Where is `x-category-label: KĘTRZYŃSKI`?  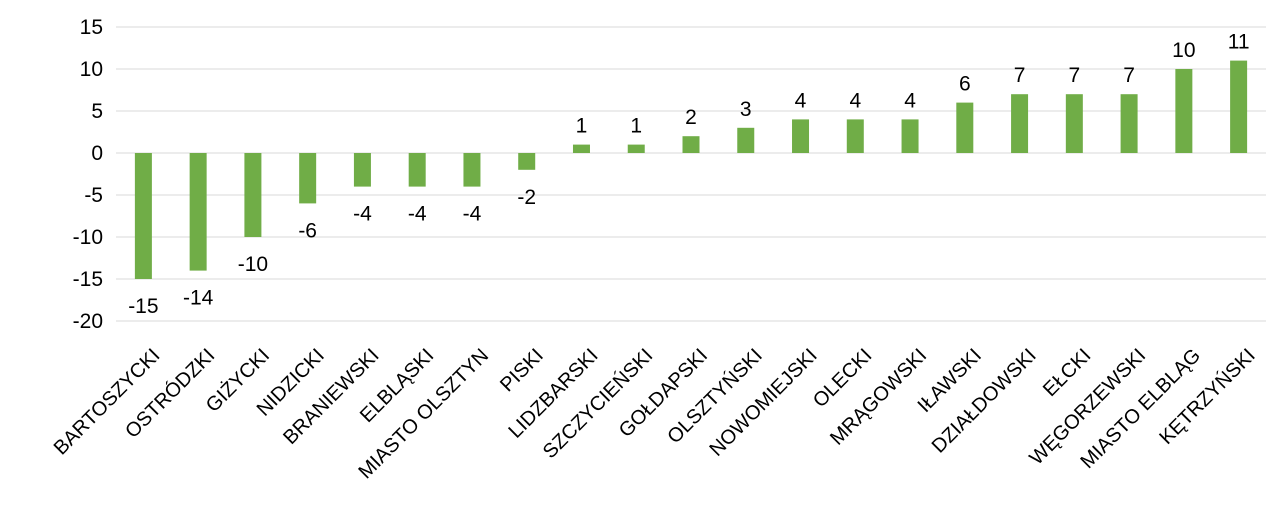 x-category-label: KĘTRZYŃSKI is located at coordinates (1207, 396).